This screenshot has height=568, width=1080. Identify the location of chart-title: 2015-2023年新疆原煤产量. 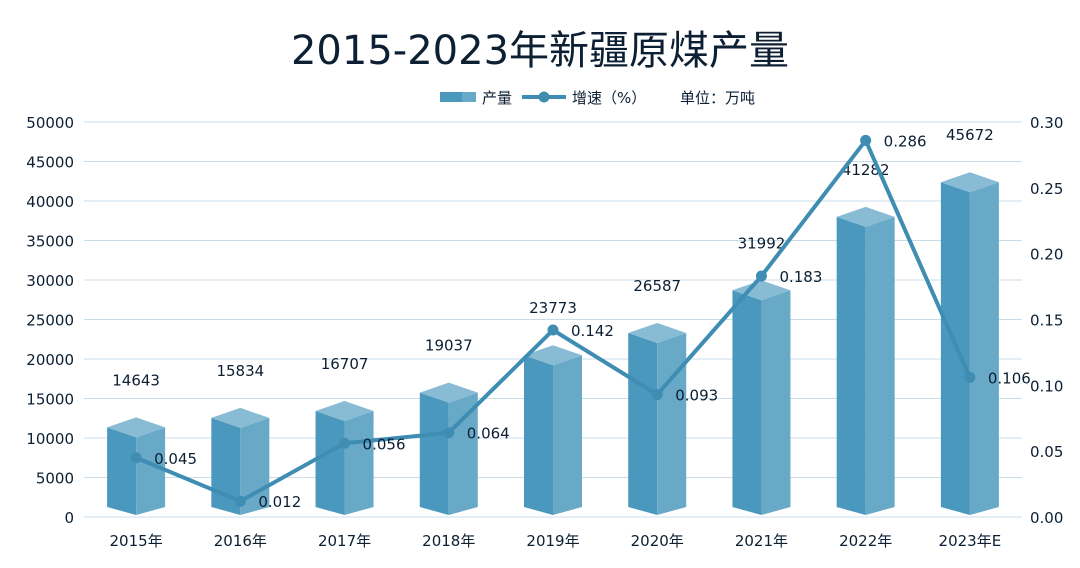
(540, 51).